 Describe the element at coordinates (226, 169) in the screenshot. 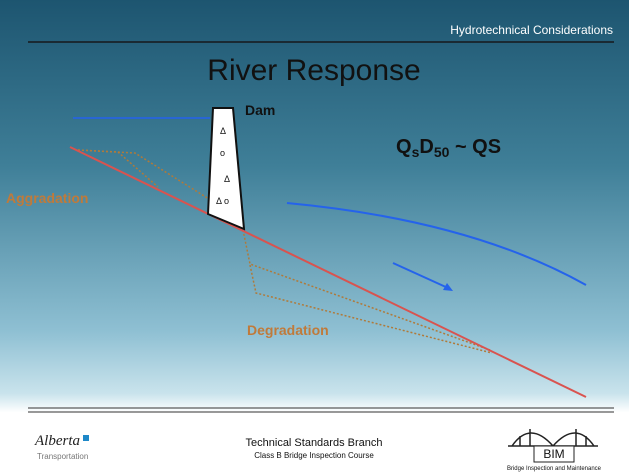

I see `dam` at that location.